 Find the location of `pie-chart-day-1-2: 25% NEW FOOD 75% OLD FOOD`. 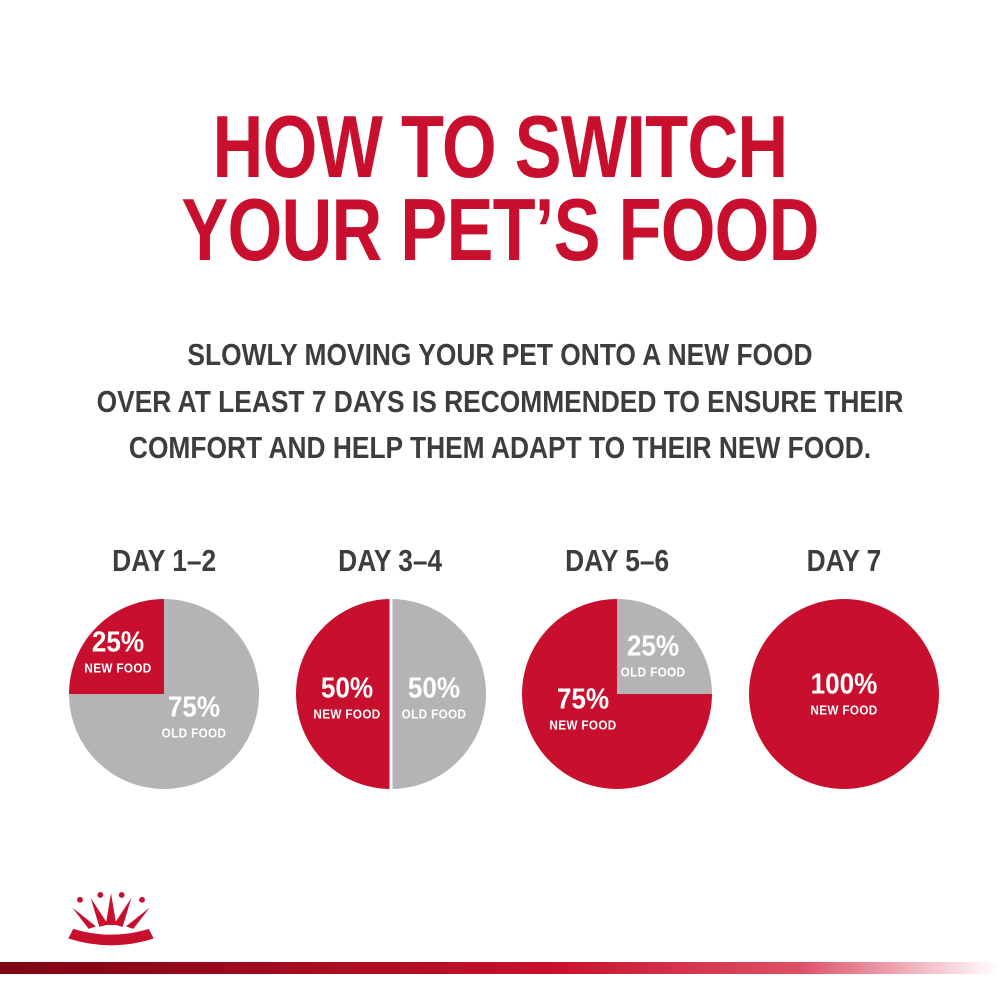

pie-chart-day-1-2: 25% NEW FOOD 75% OLD FOOD is located at coordinates (164, 694).